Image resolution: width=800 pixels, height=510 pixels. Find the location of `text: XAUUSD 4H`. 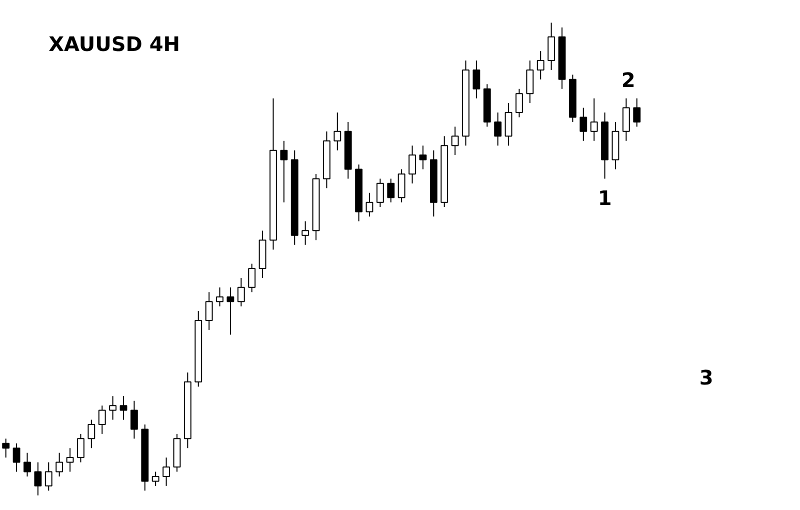

text: XAUUSD 4H is located at coordinates (114, 44).